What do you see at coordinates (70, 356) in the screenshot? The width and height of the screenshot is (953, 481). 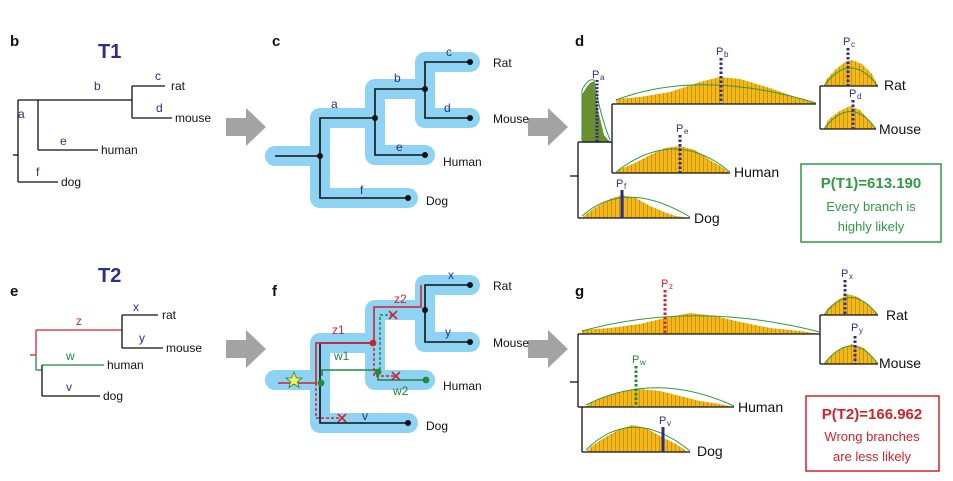 I see `t2-branch-w: w` at bounding box center [70, 356].